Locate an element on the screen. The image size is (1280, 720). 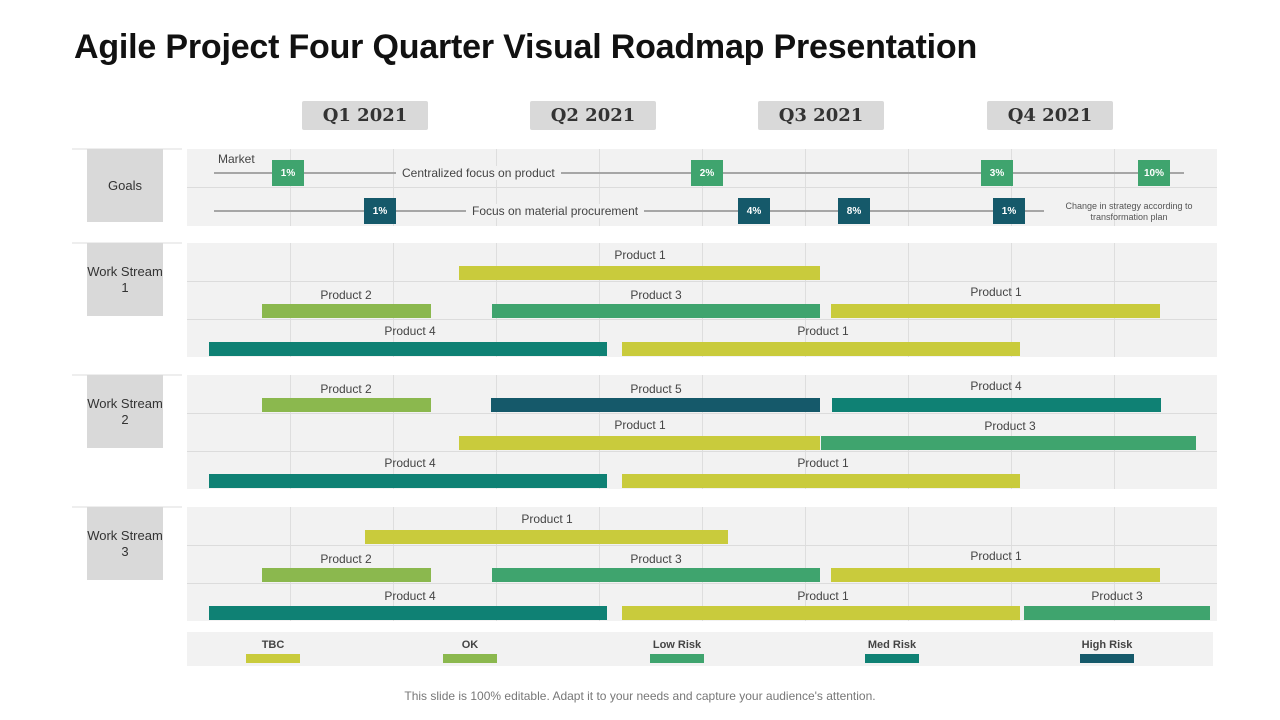
legend-swatch-low-risk is located at coordinates (677, 658).